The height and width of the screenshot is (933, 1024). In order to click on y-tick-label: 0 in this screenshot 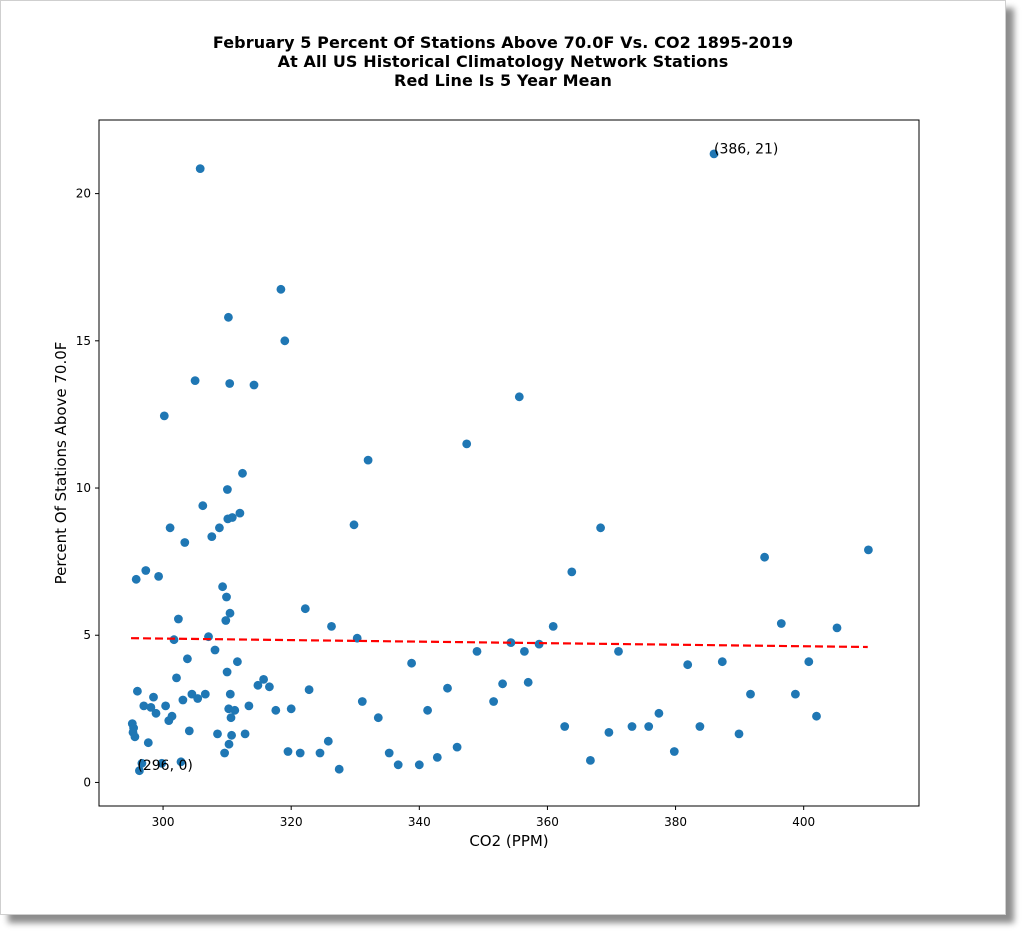, I will do `click(87, 782)`.